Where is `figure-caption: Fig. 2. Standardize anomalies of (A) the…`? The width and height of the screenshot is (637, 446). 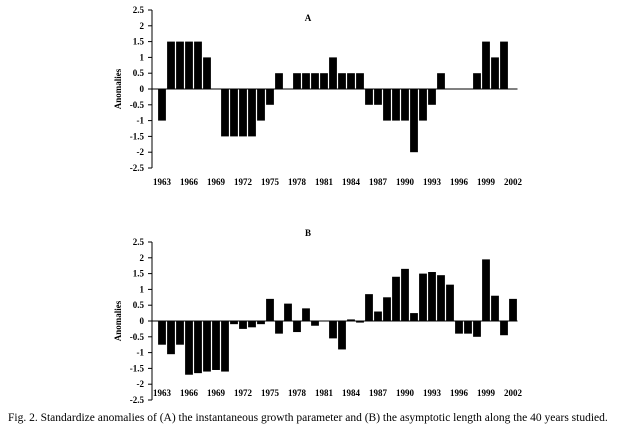 figure-caption: Fig. 2. Standardize anomalies of (A) the… is located at coordinates (308, 418).